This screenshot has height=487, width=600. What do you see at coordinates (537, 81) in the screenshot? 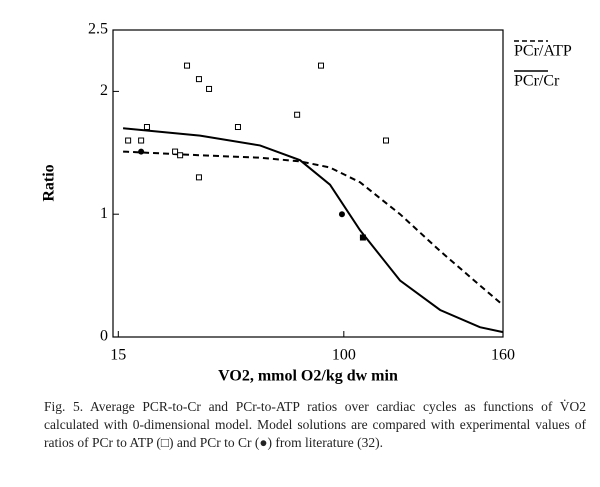
I see `legend-label: PCr/Cr` at bounding box center [537, 81].